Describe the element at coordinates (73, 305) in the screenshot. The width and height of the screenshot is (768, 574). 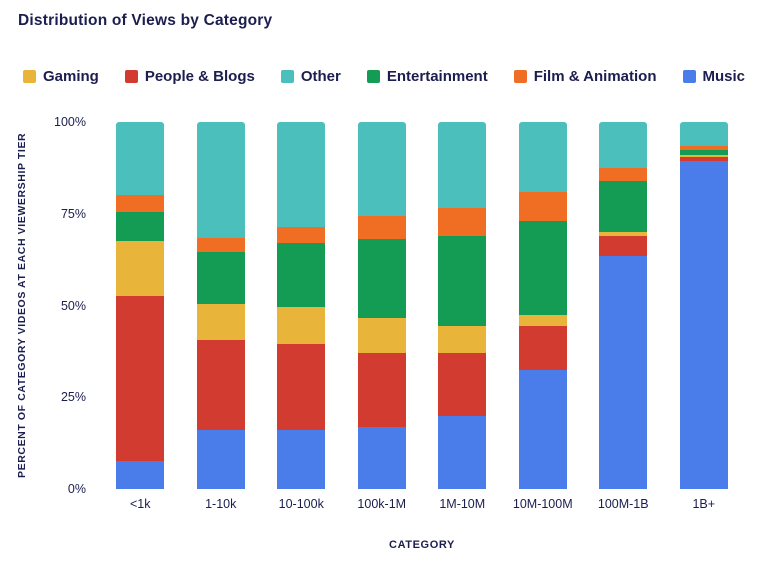
I see `y-tick-label: 50%` at that location.